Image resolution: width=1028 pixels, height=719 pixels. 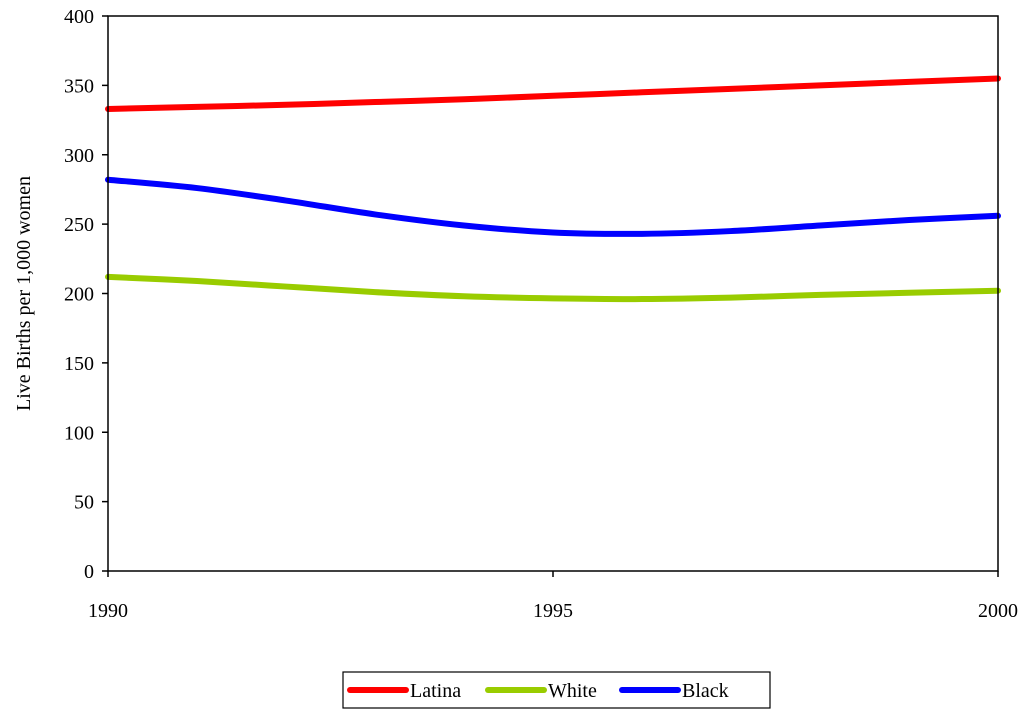 I want to click on y-axis-ticks: 0 50 100 150 200 250 300 350 400, so click(x=86, y=294).